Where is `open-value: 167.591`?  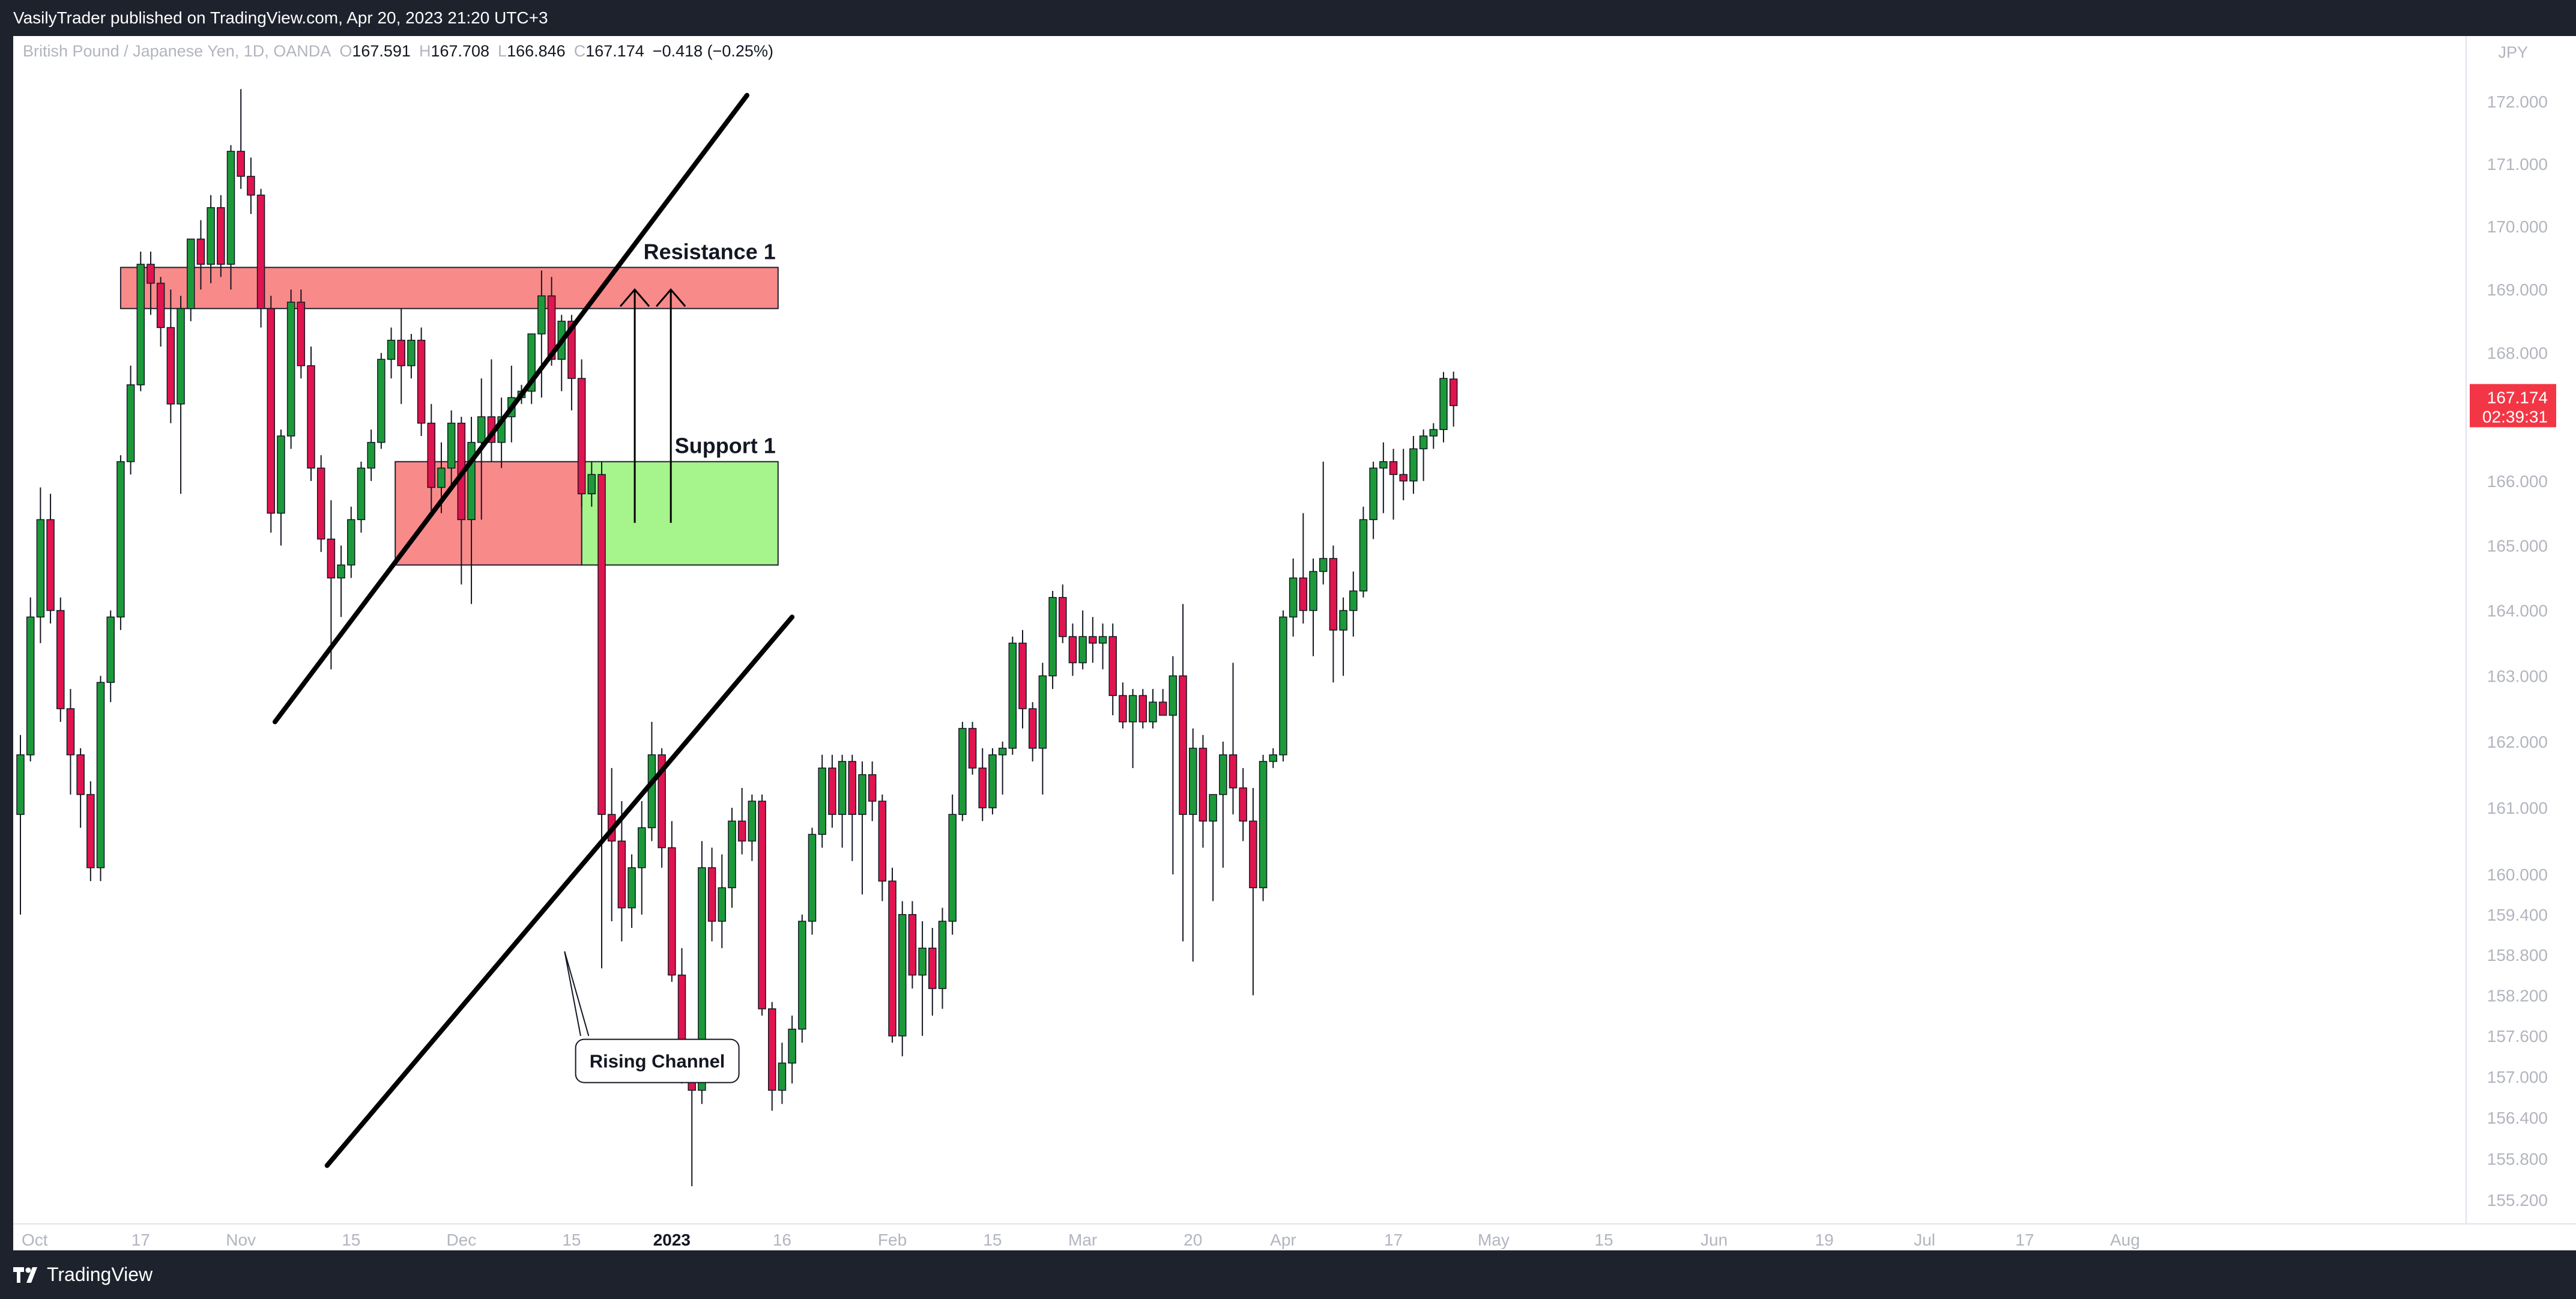
open-value: 167.591 is located at coordinates (381, 51).